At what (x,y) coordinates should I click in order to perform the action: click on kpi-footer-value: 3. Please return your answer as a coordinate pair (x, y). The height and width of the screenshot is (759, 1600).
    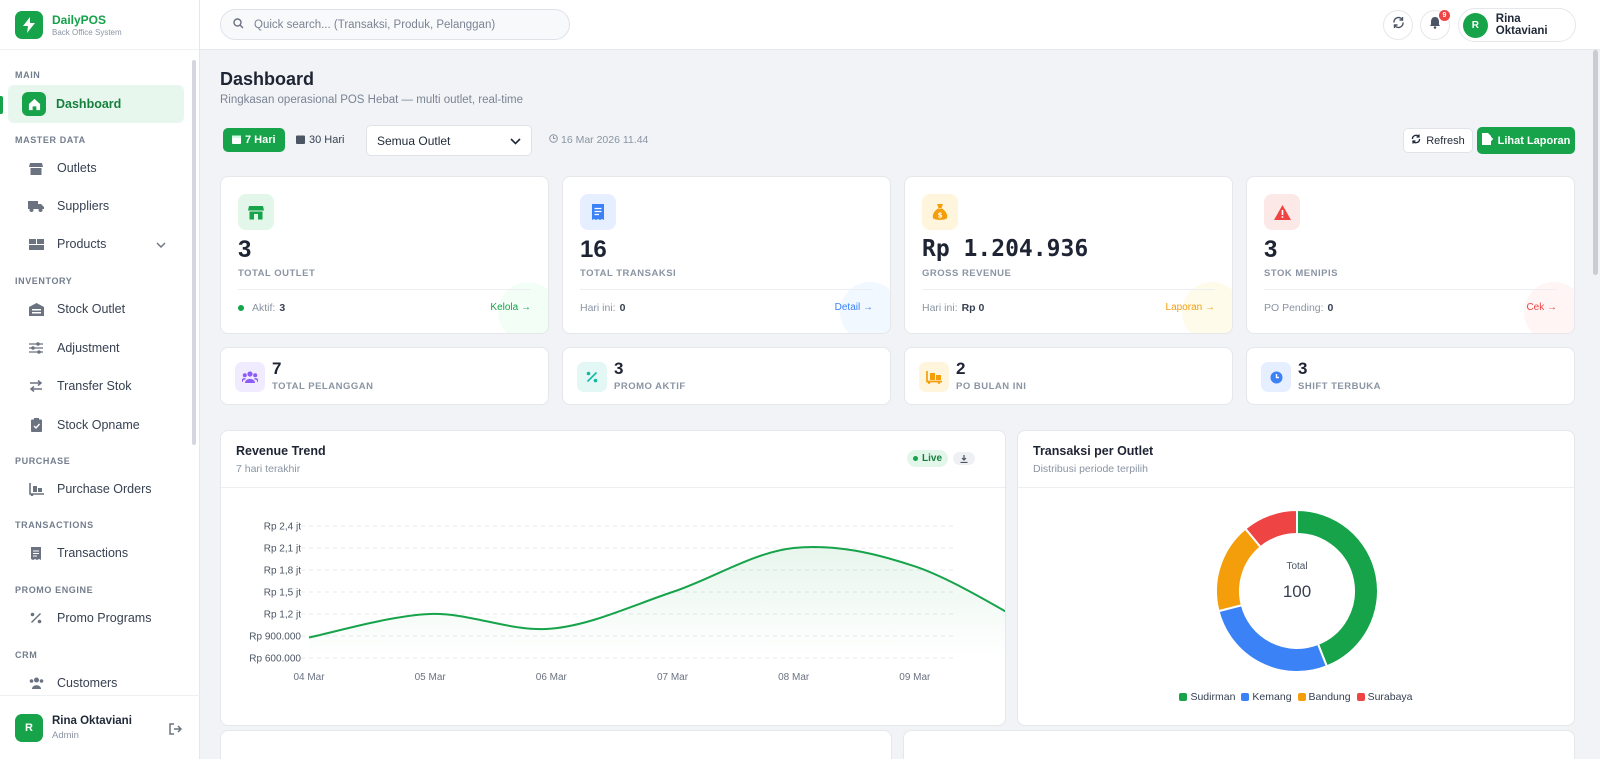
    Looking at the image, I should click on (282, 308).